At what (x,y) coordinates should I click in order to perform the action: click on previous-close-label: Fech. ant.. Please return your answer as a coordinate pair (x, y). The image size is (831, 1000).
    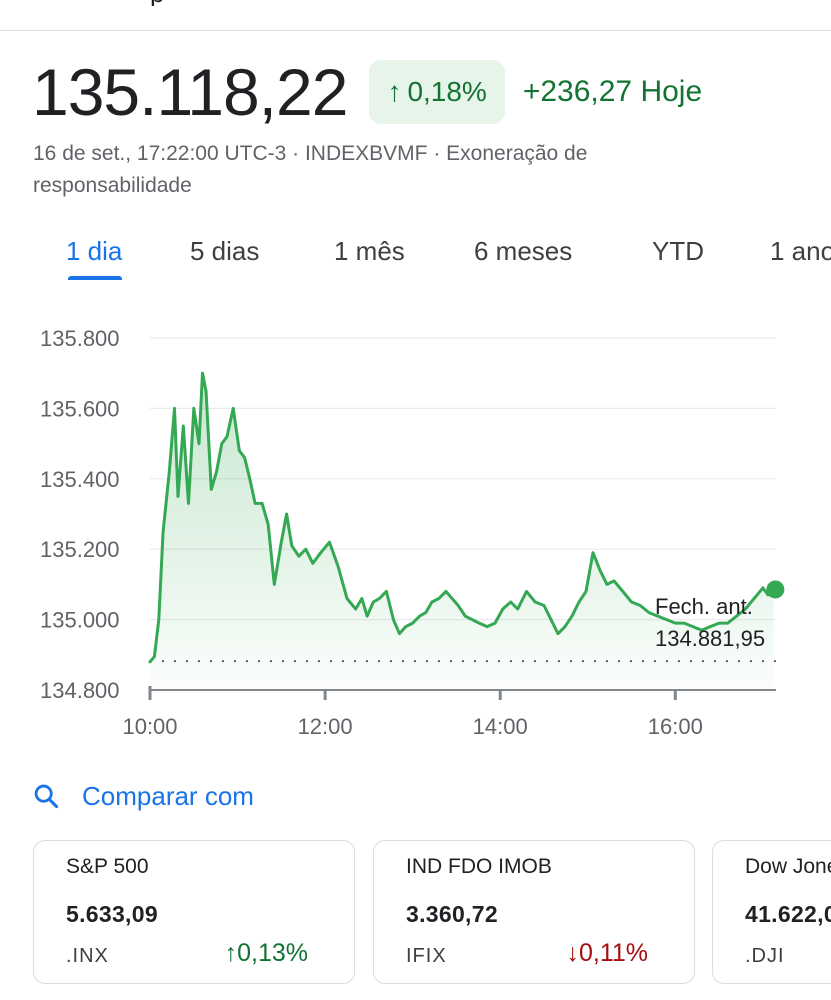
    Looking at the image, I should click on (704, 606).